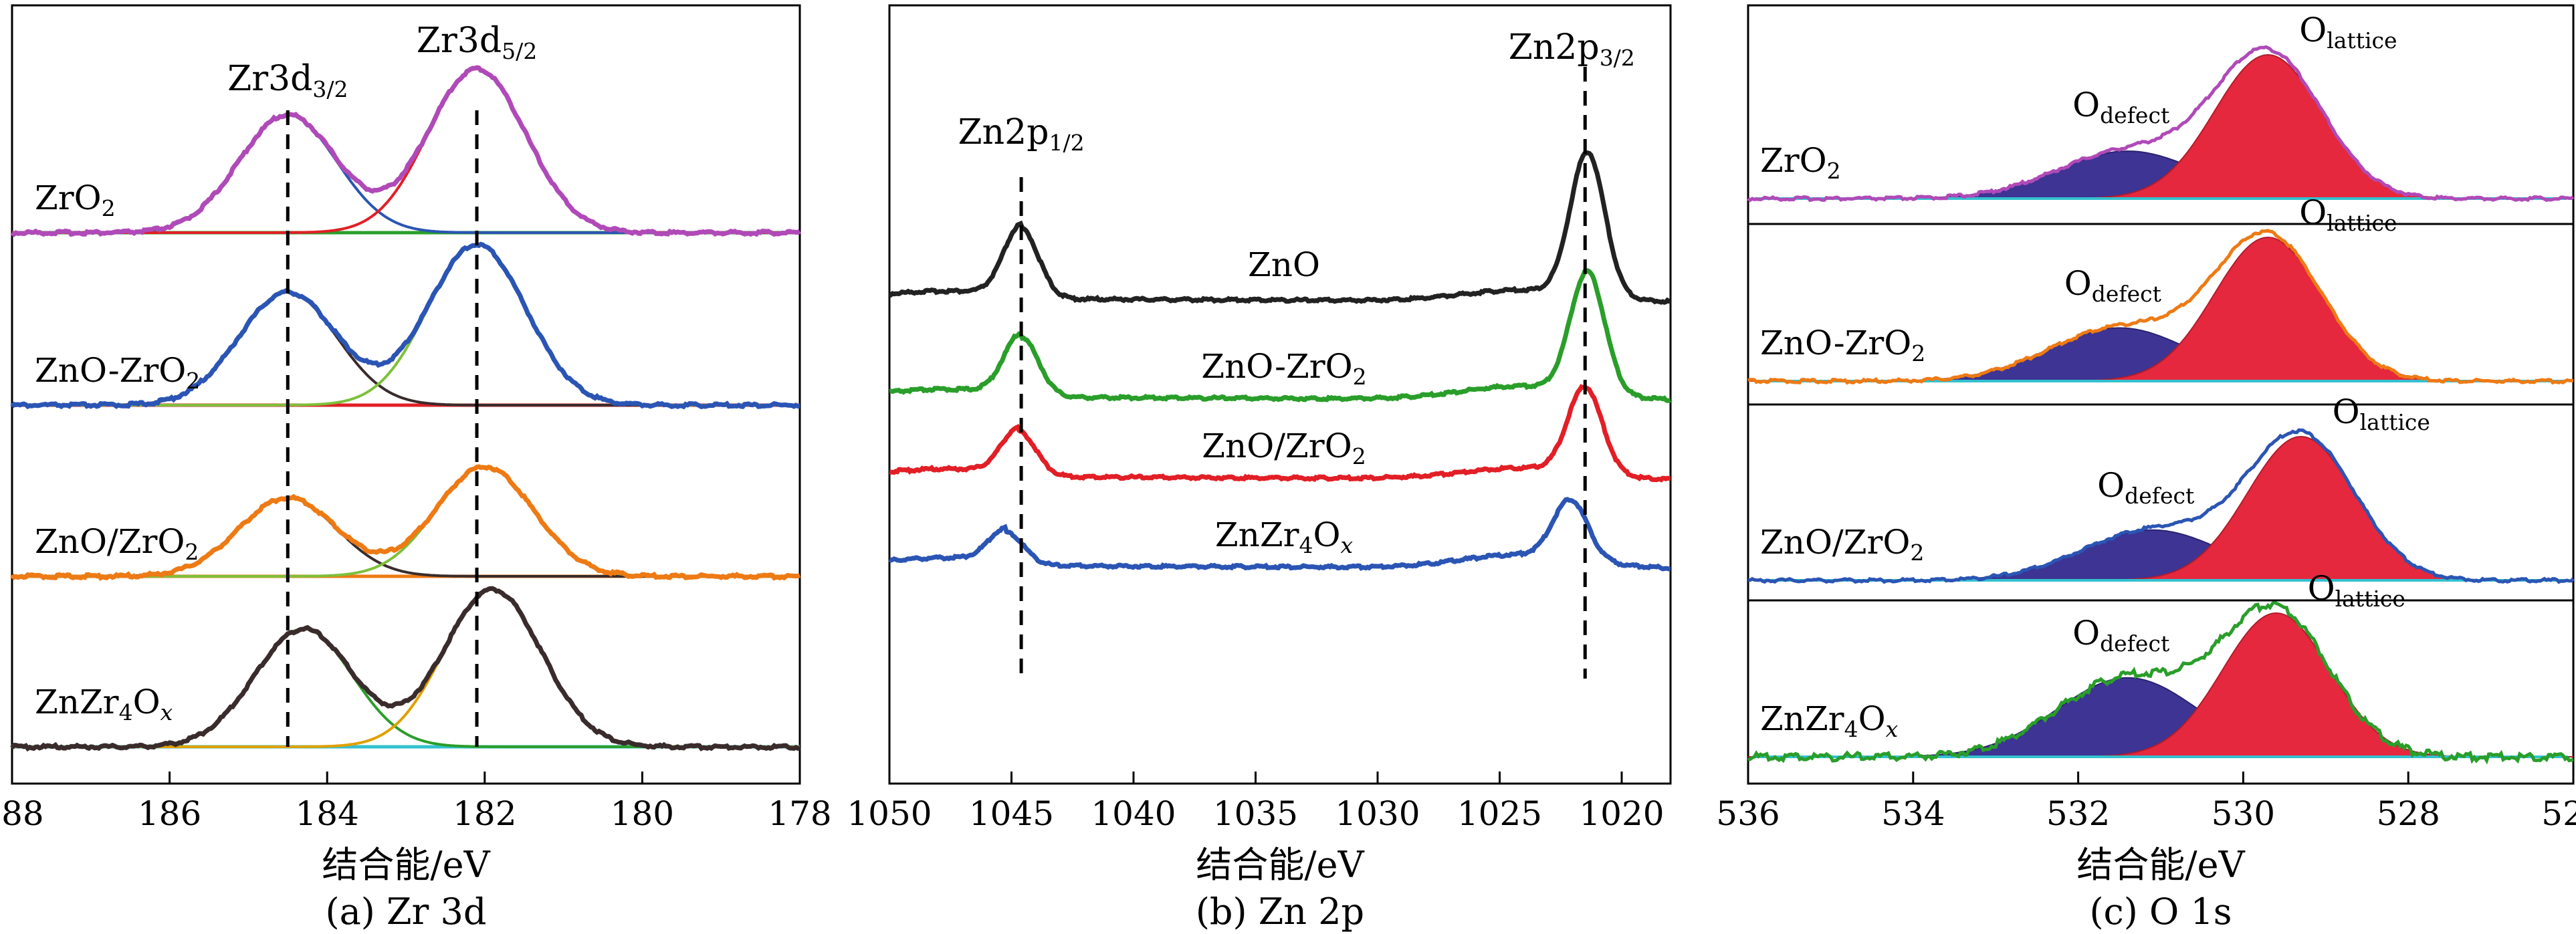  Describe the element at coordinates (117, 543) in the screenshot. I see `a-series-label-2: ZnO/ZrO2` at that location.